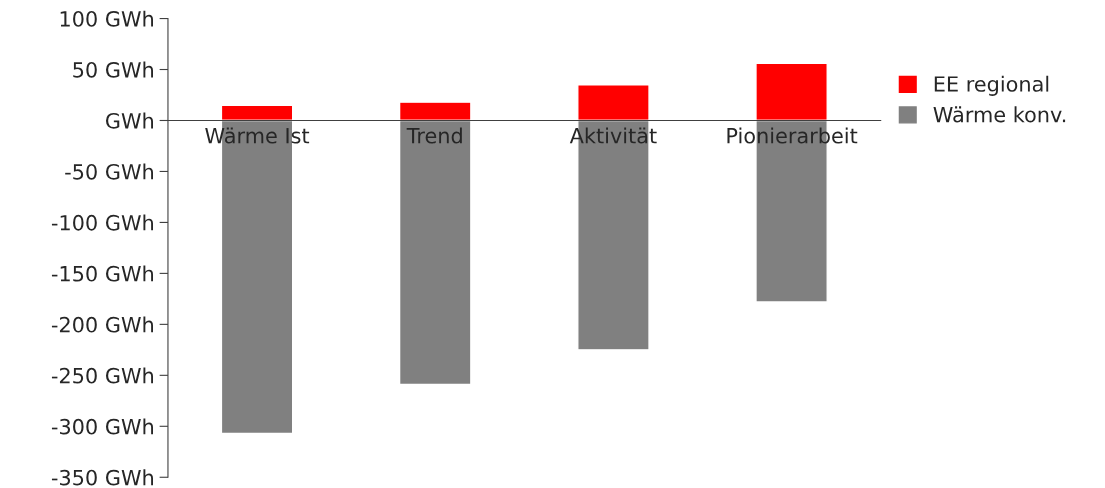 Image resolution: width=1105 pixels, height=488 pixels. What do you see at coordinates (102, 324) in the screenshot?
I see `y-tick-label: -200 GWh` at bounding box center [102, 324].